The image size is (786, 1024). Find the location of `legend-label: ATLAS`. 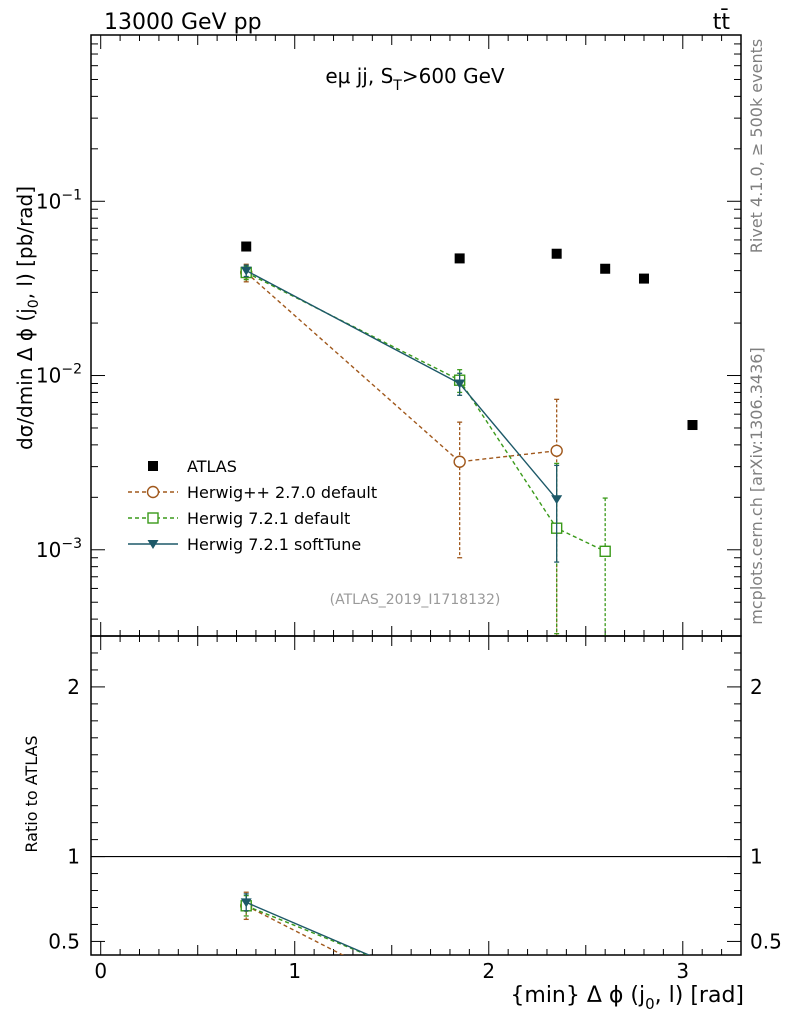

legend-label: ATLAS is located at coordinates (212, 466).